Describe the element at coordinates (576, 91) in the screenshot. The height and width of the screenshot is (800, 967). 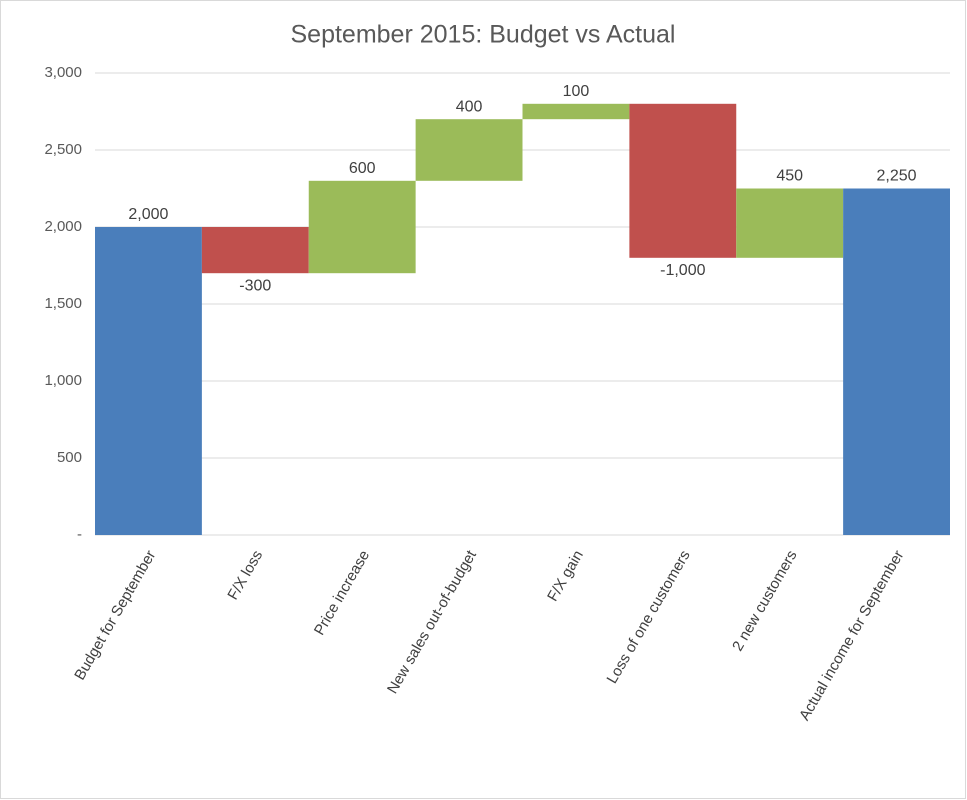
I see `value-label: 100` at that location.